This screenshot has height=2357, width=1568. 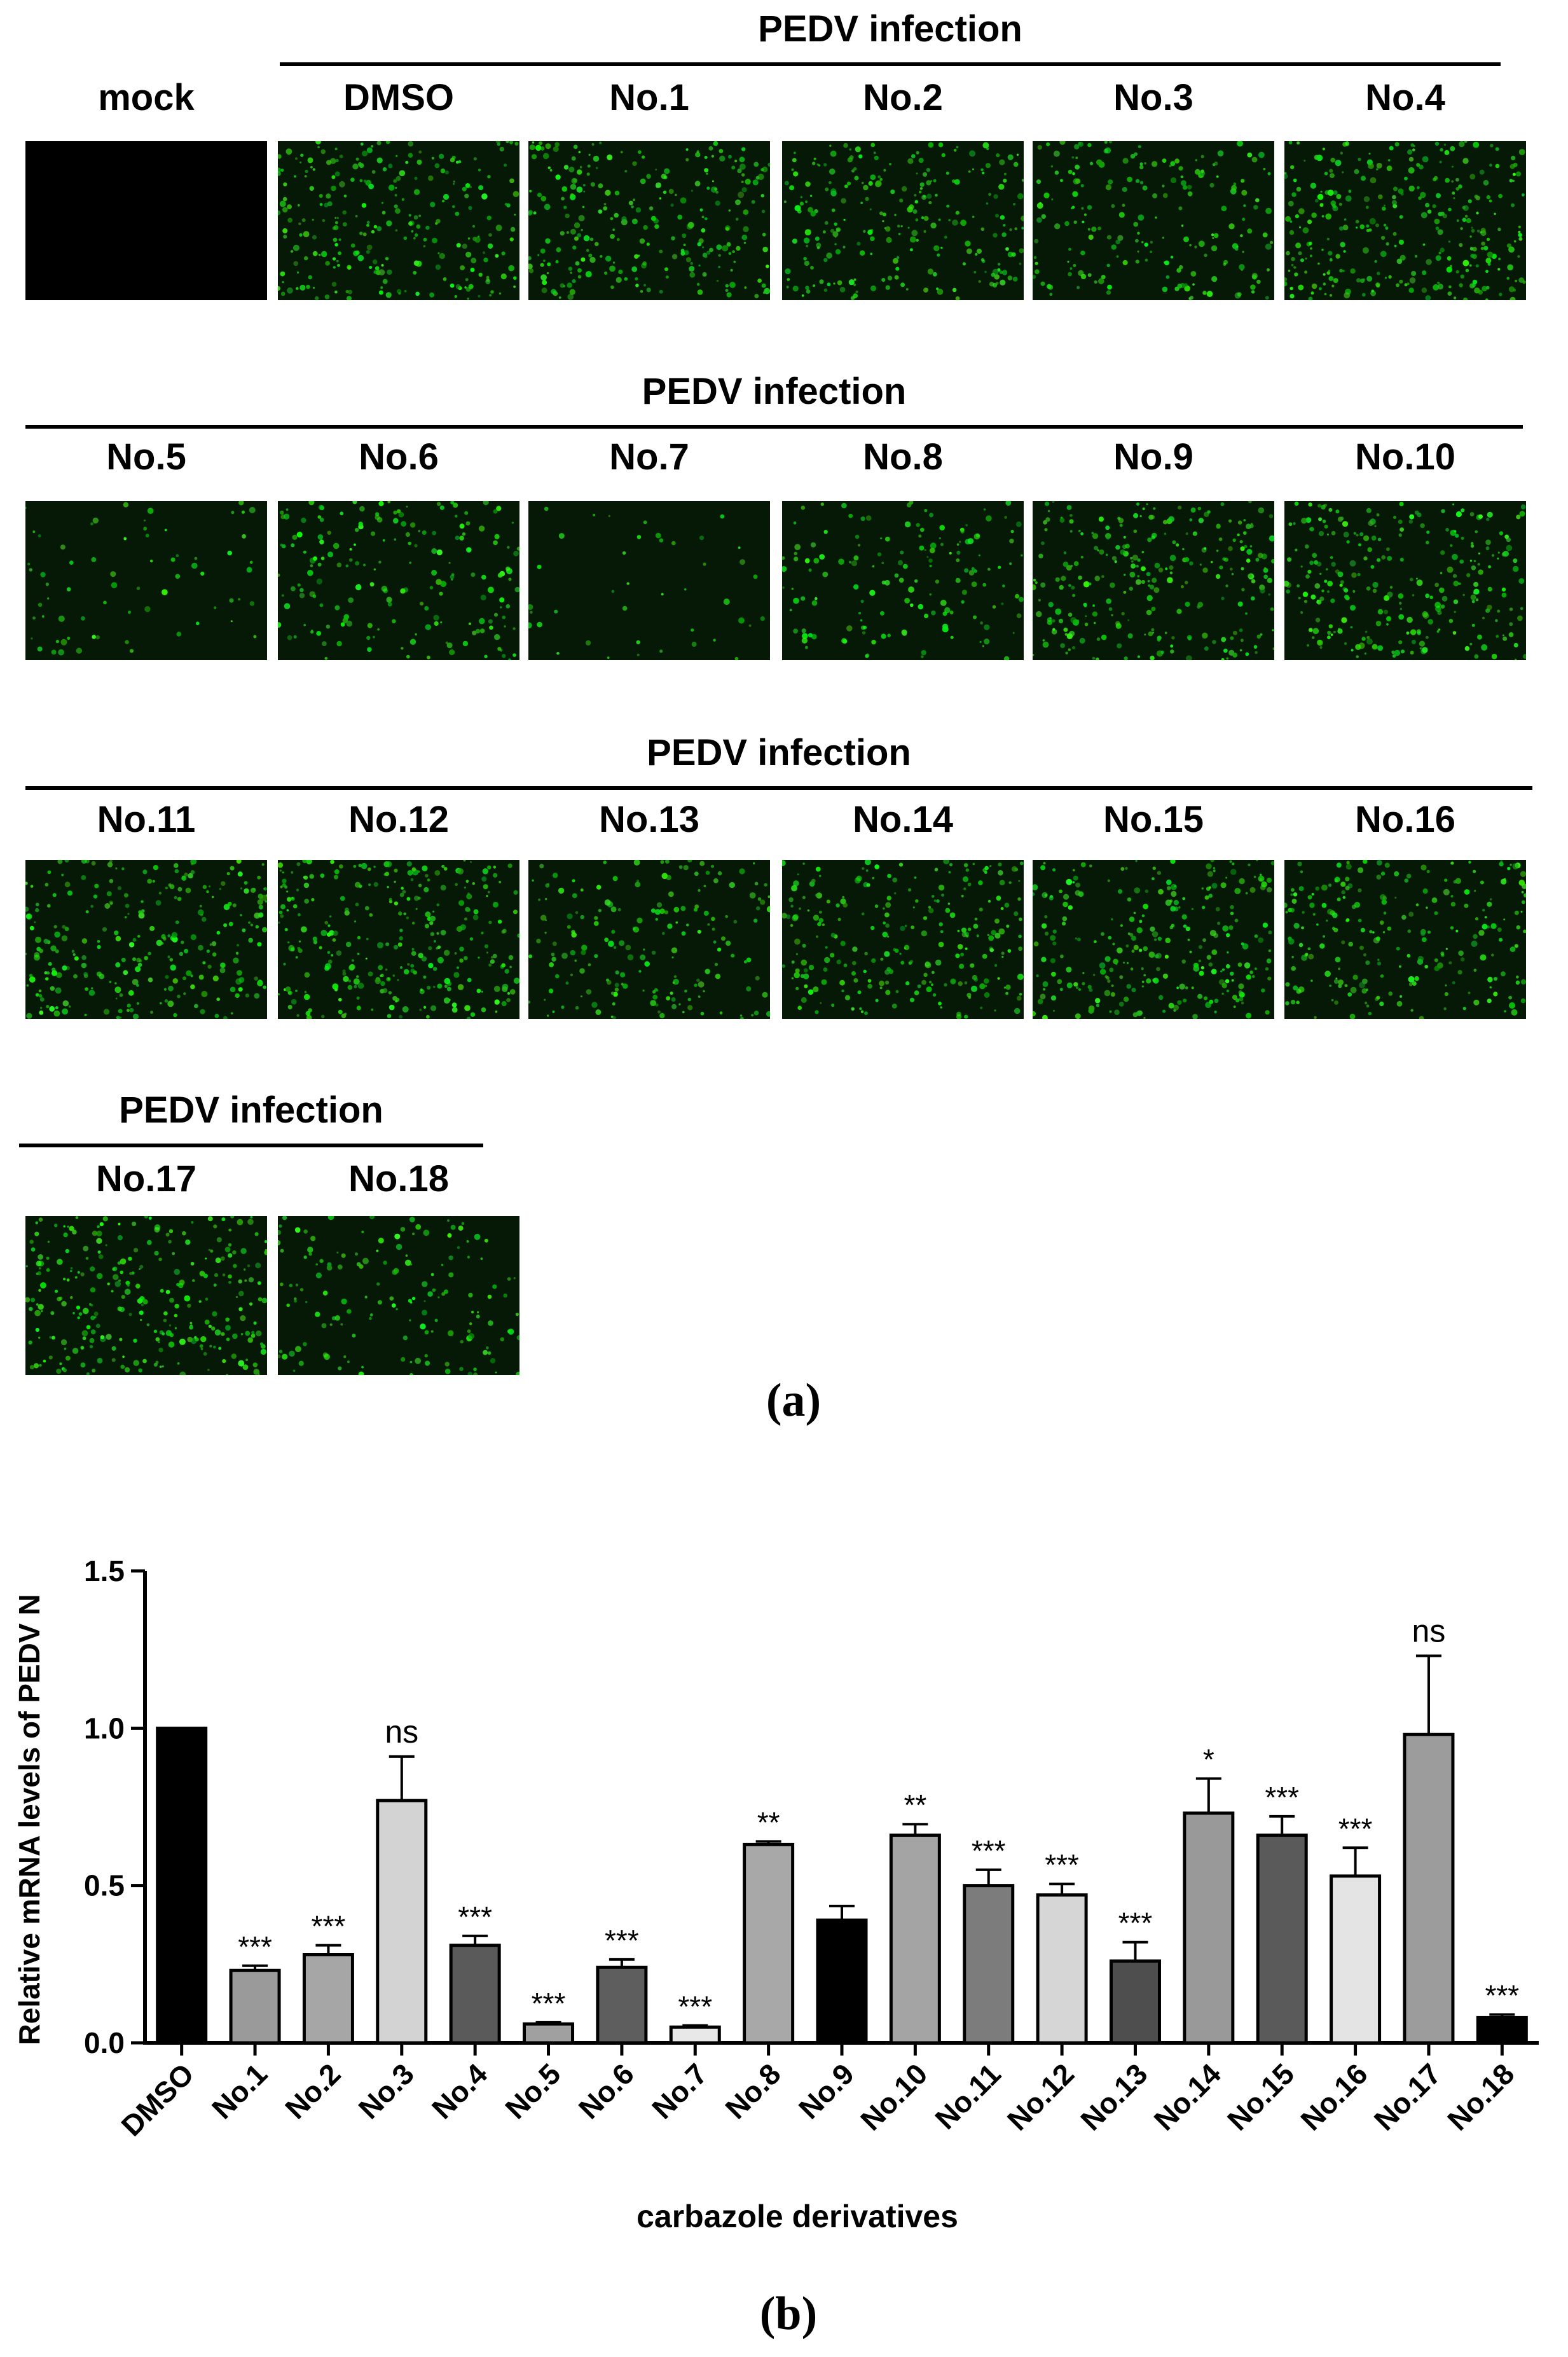 I want to click on x-tick-label: No.17, so click(x=1407, y=2096).